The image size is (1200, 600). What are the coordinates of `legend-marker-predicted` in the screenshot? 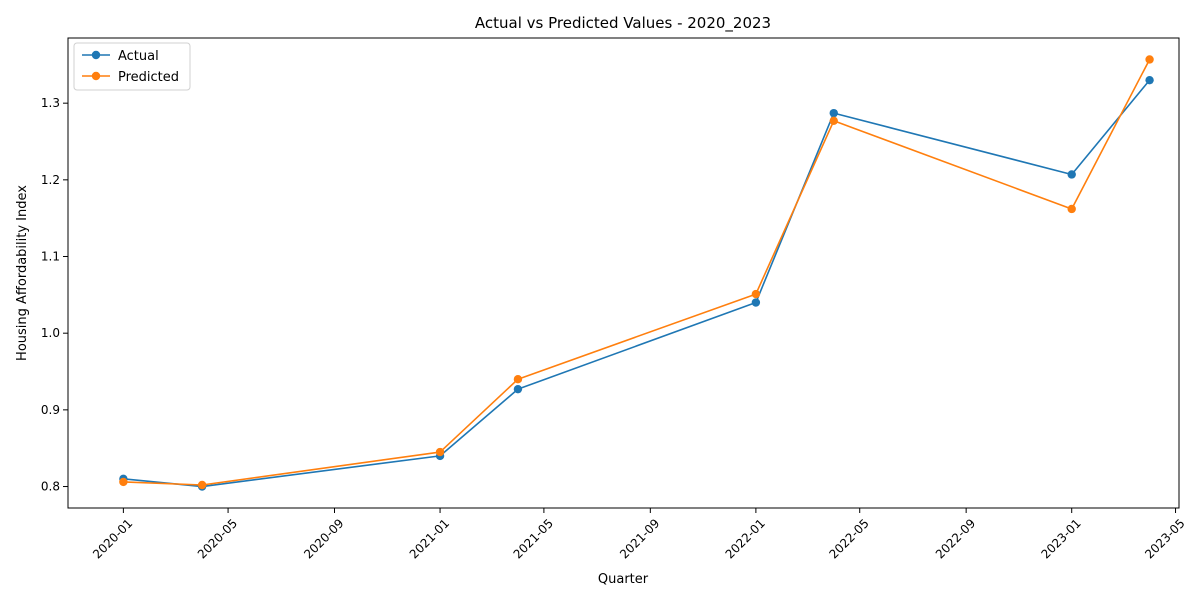 It's located at (96, 76).